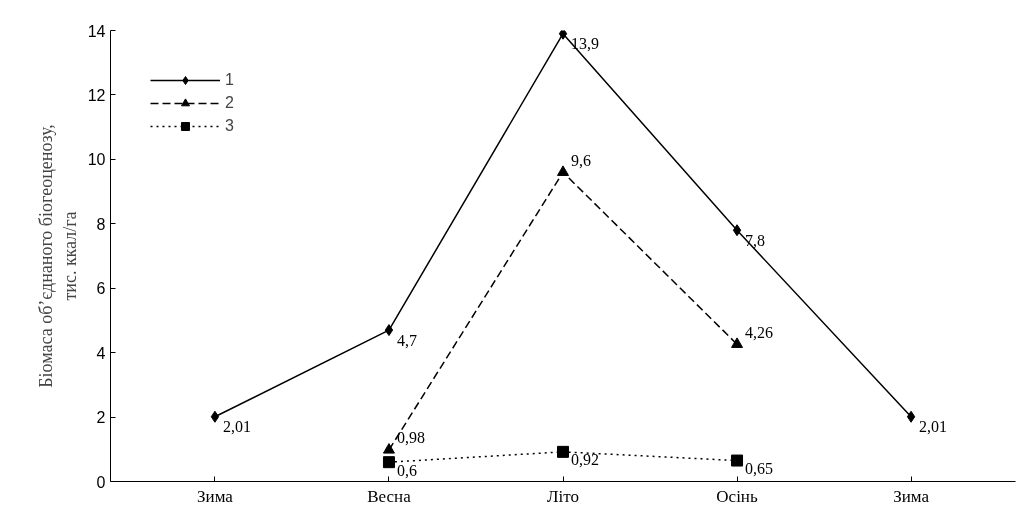  I want to click on data-label: 0,6, so click(406, 470).